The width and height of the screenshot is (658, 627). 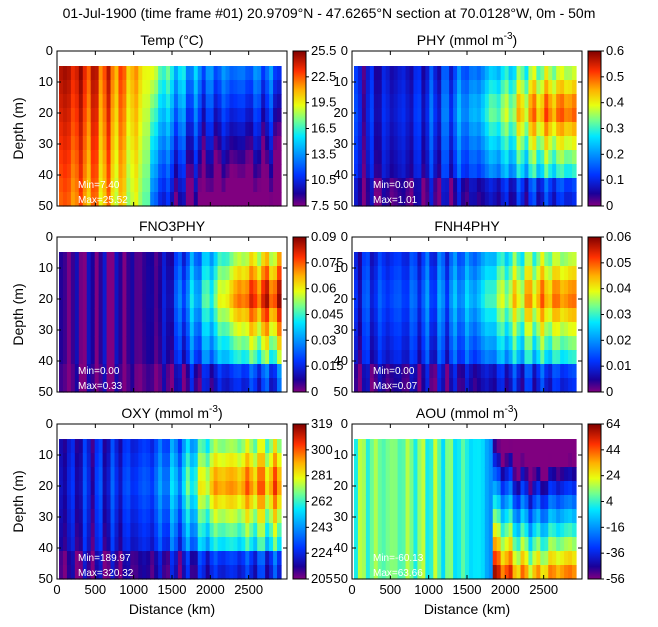 I want to click on panel-title: OXY (mmol m-3), so click(x=171, y=412).